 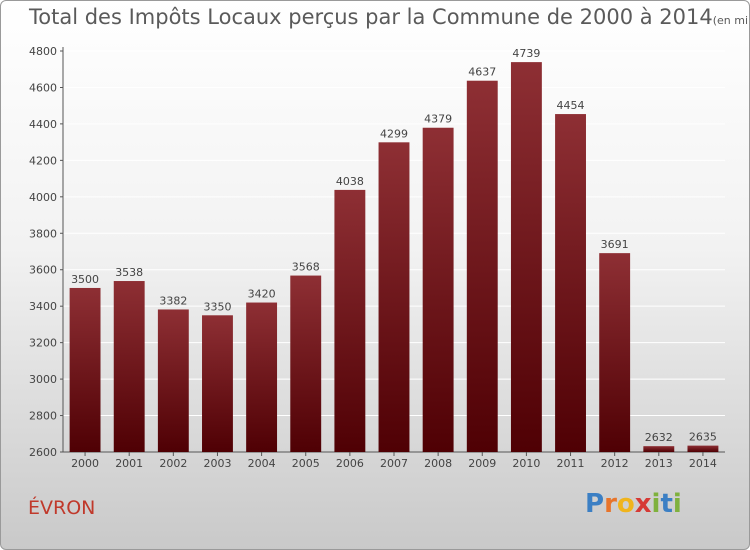 What do you see at coordinates (129, 463) in the screenshot?
I see `x-tick-label: 2001` at bounding box center [129, 463].